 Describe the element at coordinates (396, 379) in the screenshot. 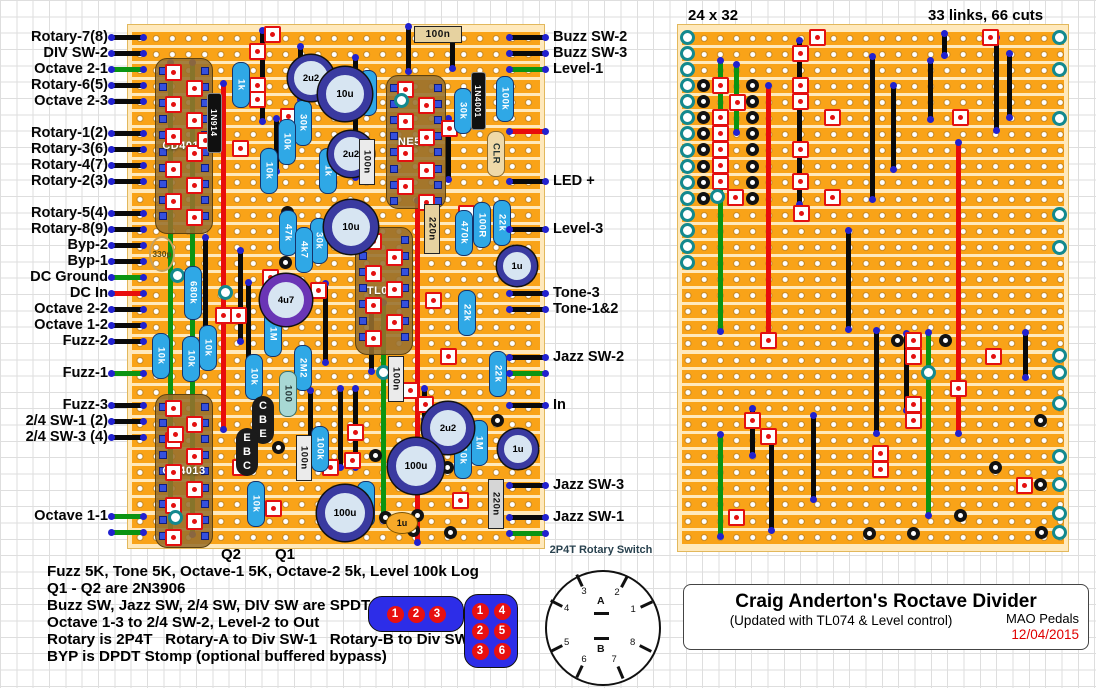

I see `capacitor-100n: 100n` at that location.